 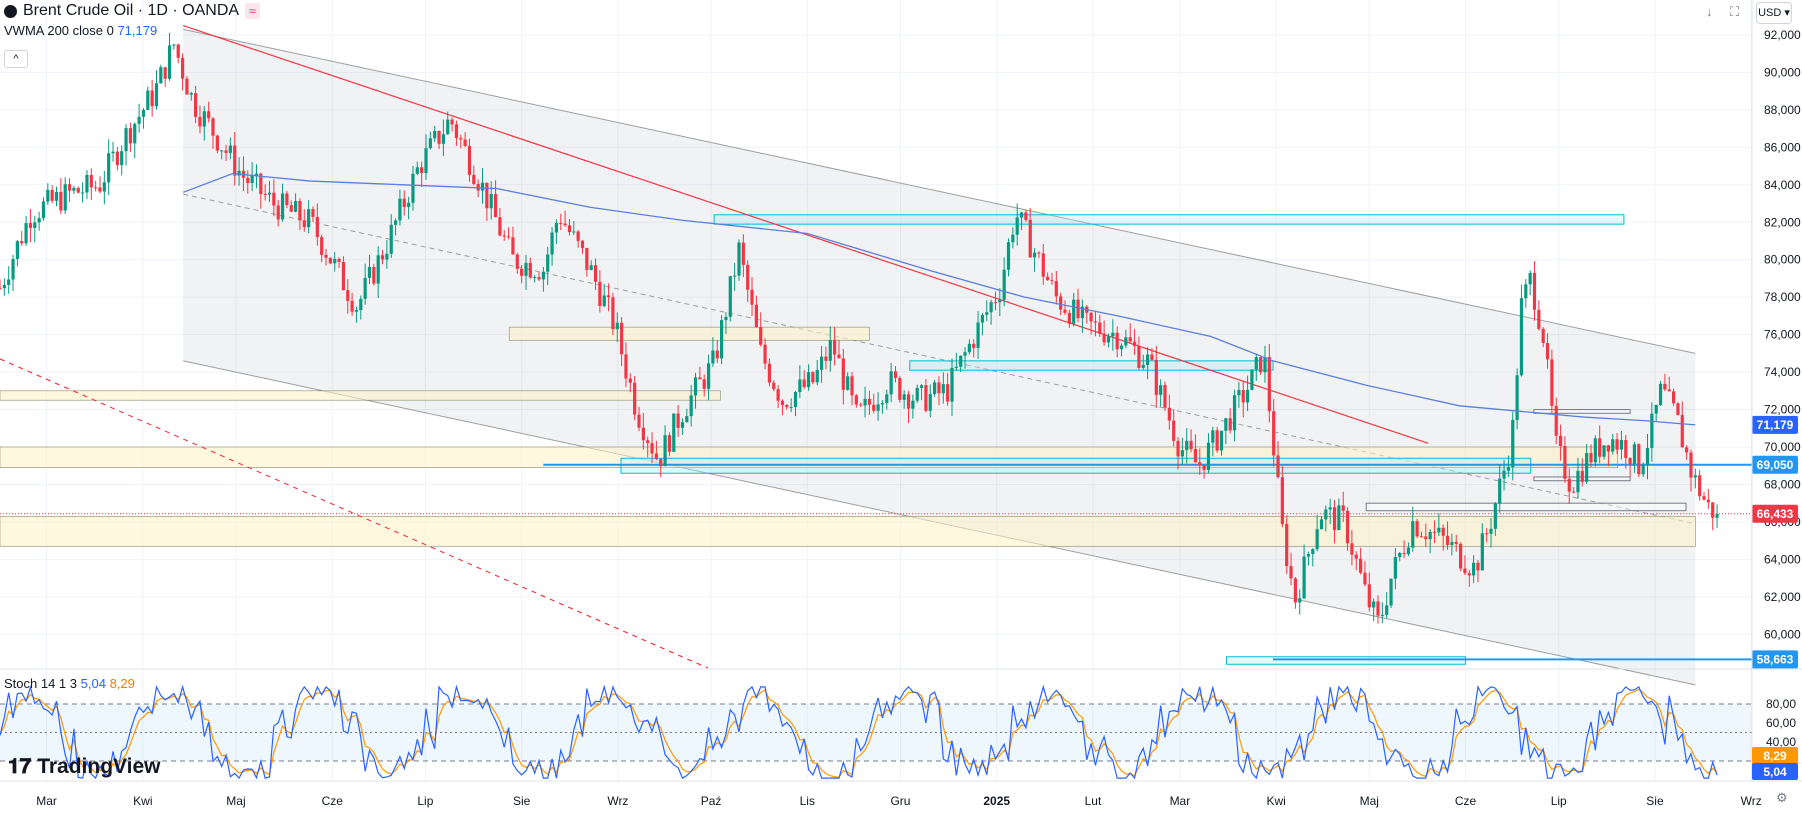 I want to click on zone-gray, so click(x=1582, y=411).